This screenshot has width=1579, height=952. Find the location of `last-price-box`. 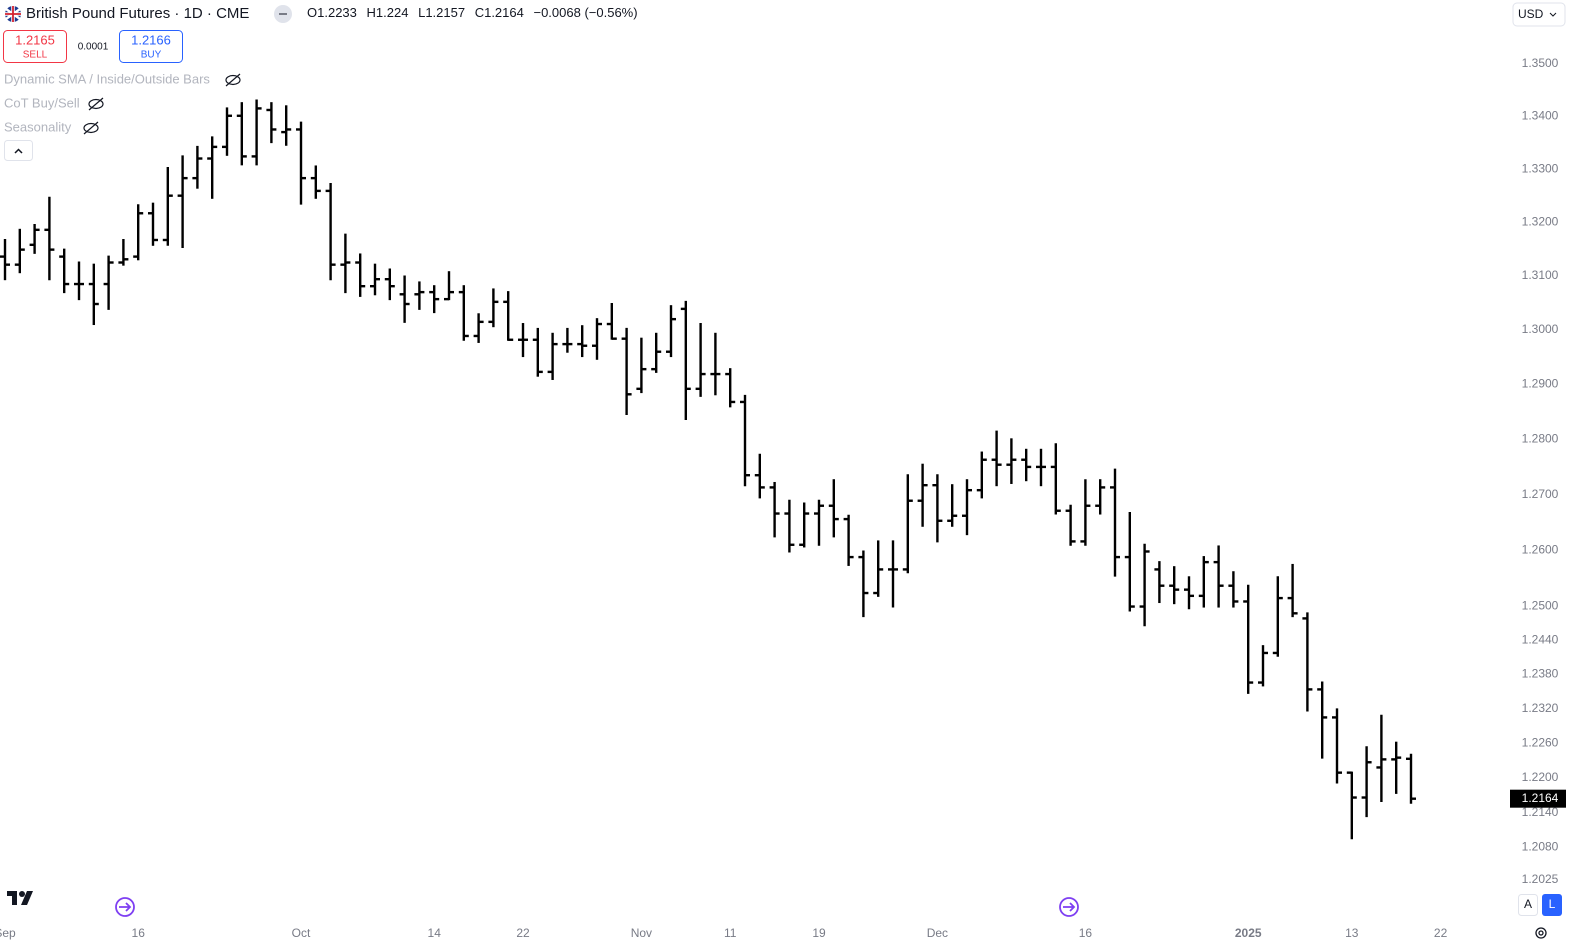

last-price-box is located at coordinates (1538, 798).